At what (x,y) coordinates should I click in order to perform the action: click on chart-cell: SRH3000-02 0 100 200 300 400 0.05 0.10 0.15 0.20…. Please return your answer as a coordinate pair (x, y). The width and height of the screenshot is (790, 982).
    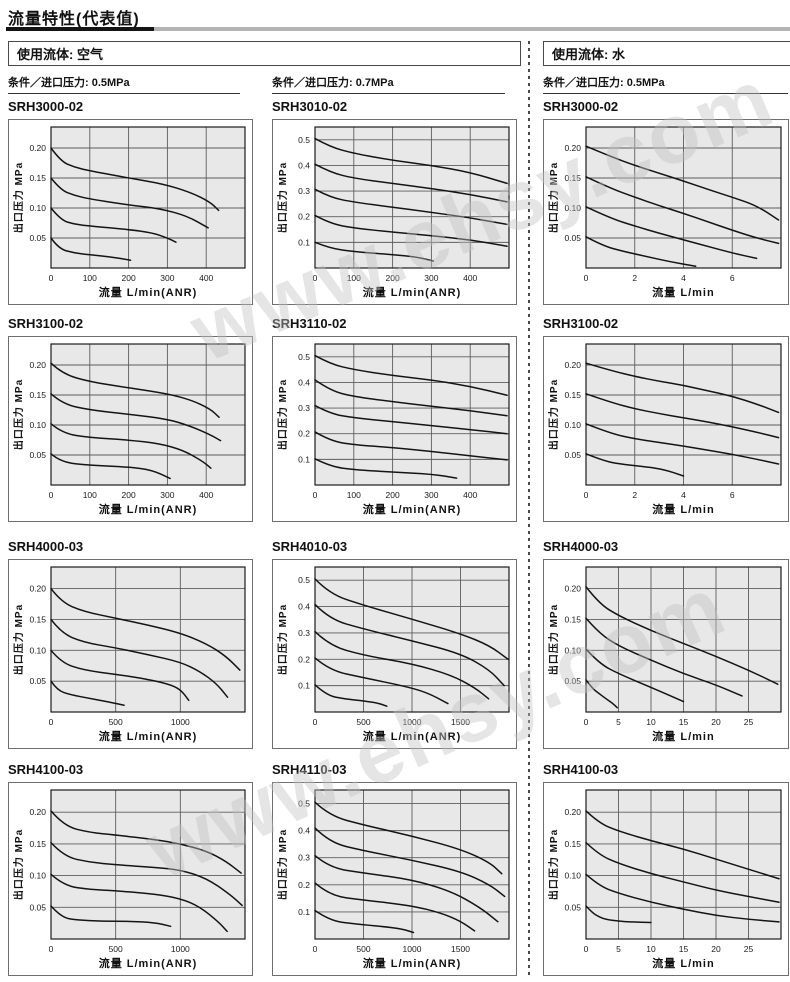
    Looking at the image, I should click on (130, 202).